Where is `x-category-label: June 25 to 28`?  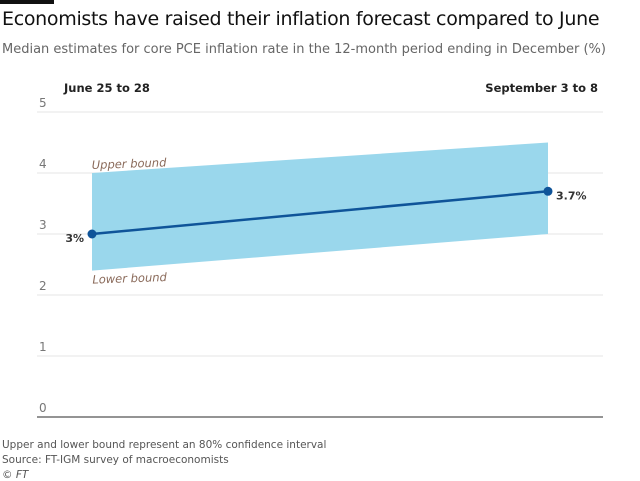 x-category-label: June 25 to 28 is located at coordinates (106, 88).